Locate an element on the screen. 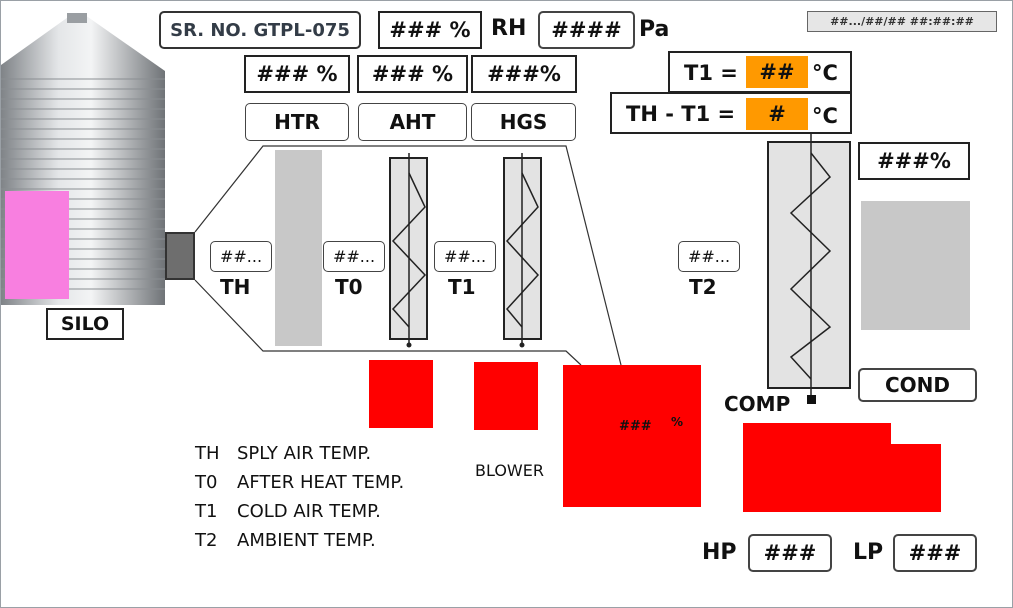 The height and width of the screenshot is (608, 1013). comp-coil is located at coordinates (809, 268).